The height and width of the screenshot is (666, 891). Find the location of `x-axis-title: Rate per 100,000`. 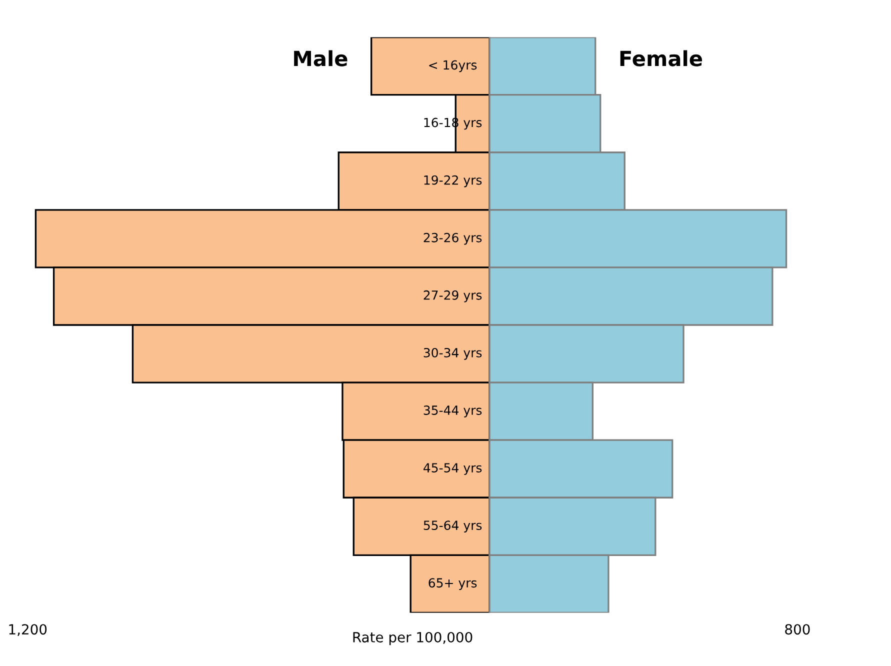

x-axis-title: Rate per 100,000 is located at coordinates (412, 639).